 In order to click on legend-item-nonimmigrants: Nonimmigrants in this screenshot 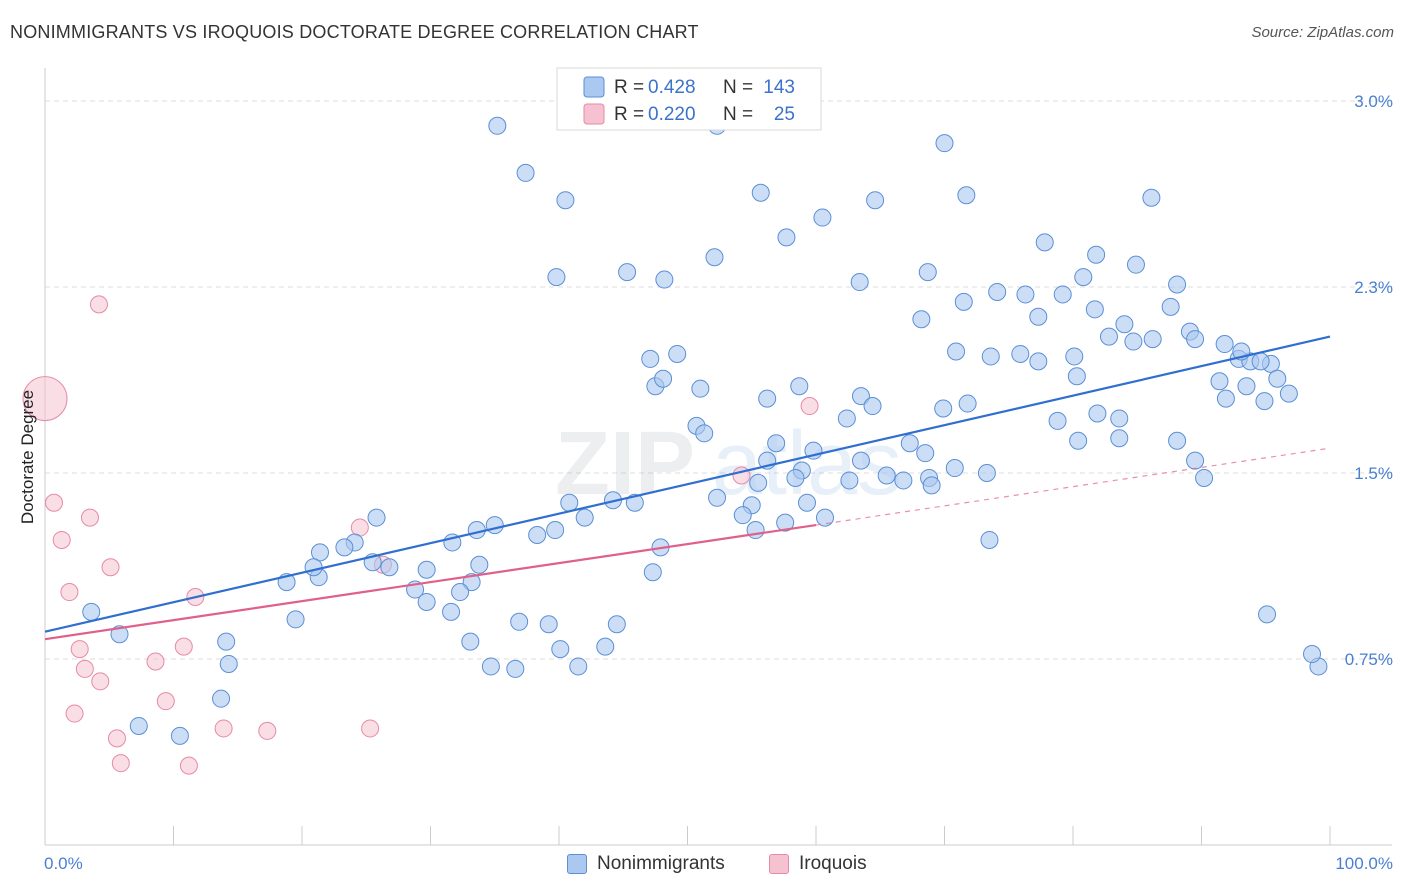, I will do `click(646, 864)`.